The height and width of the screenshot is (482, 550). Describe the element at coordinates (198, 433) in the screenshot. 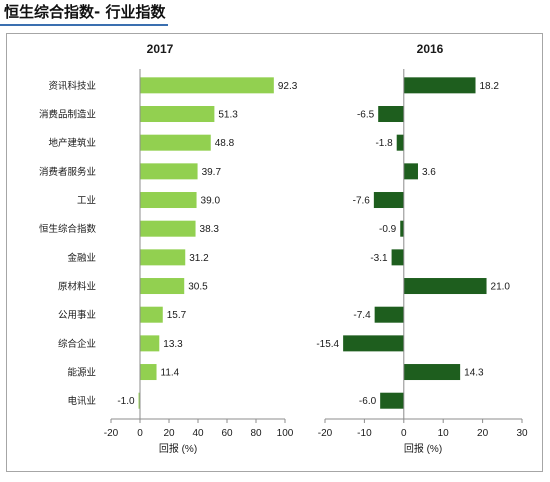

I see `x-tick-label: 40` at that location.